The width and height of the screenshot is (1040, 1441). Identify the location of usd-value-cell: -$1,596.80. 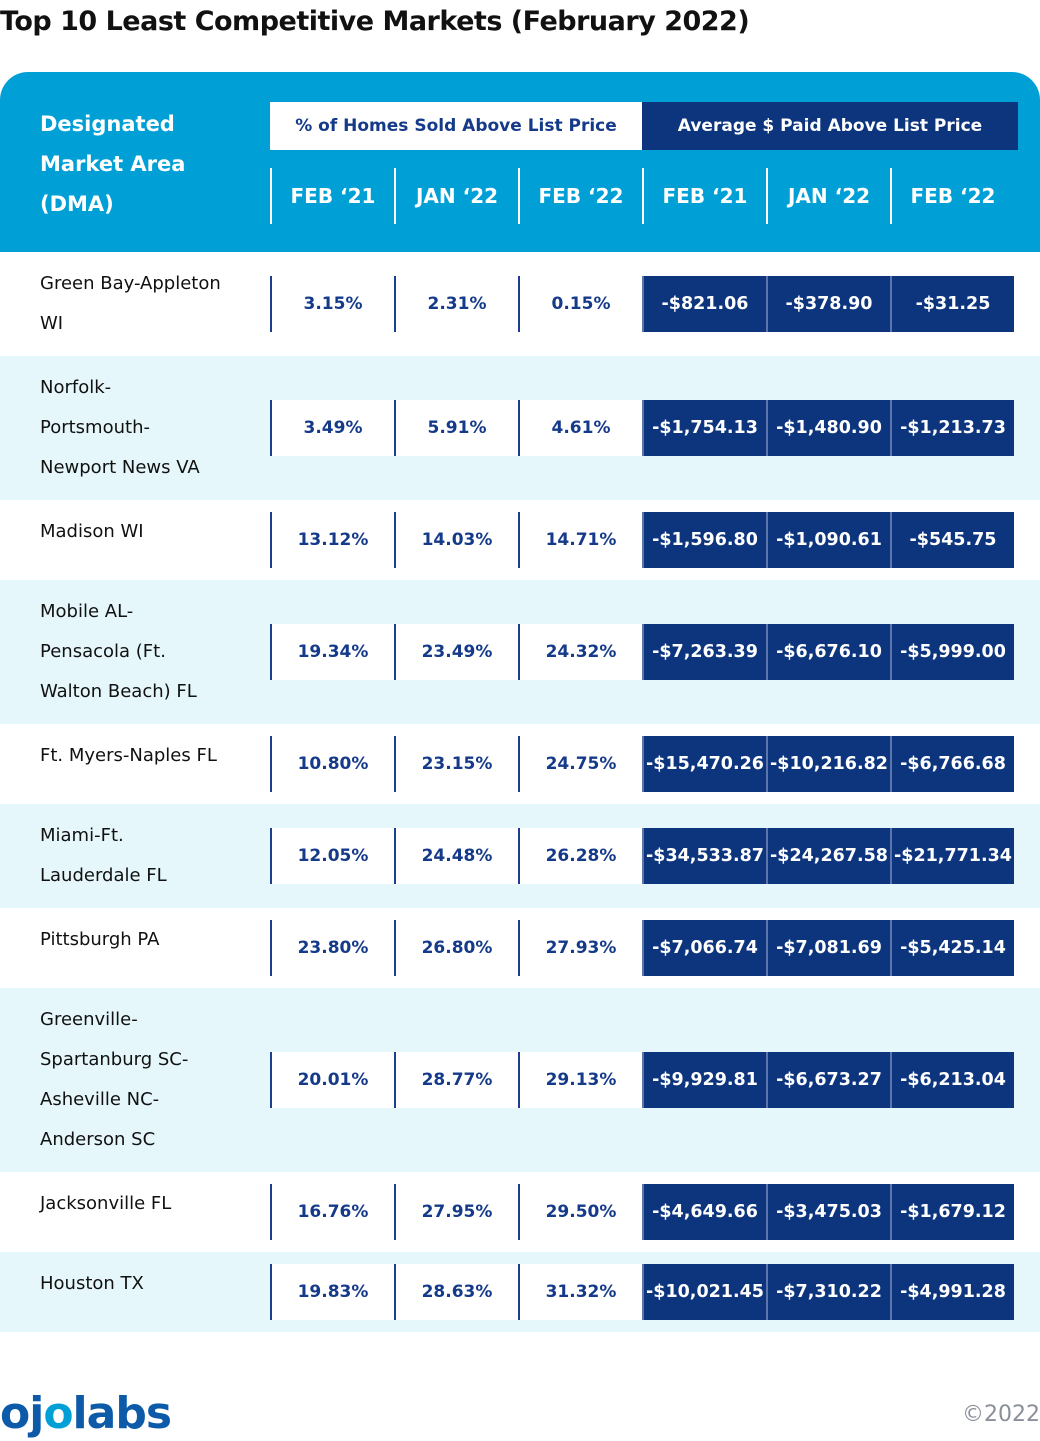
(705, 540).